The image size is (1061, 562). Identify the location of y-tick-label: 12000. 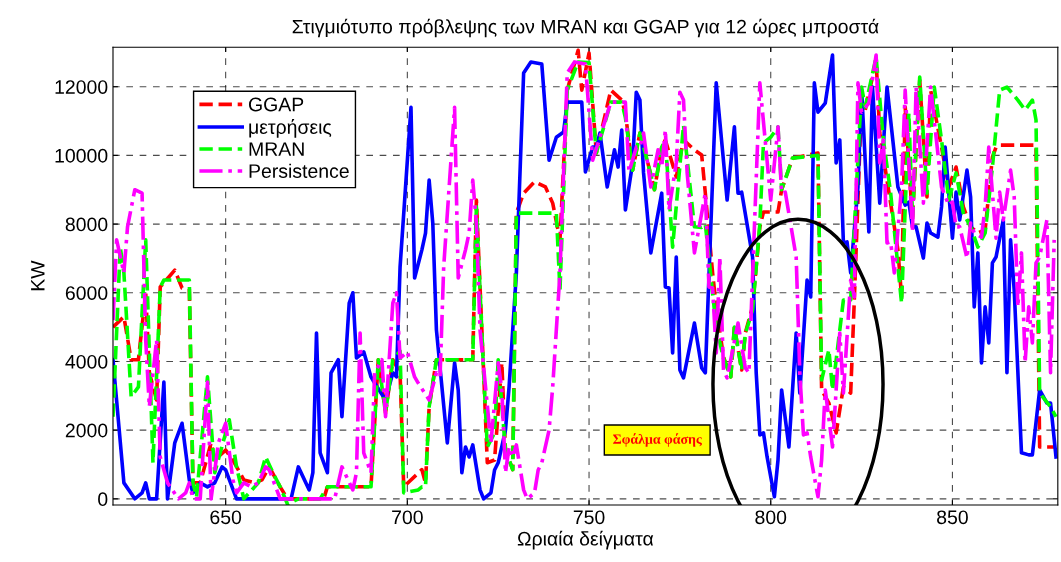
(81, 87).